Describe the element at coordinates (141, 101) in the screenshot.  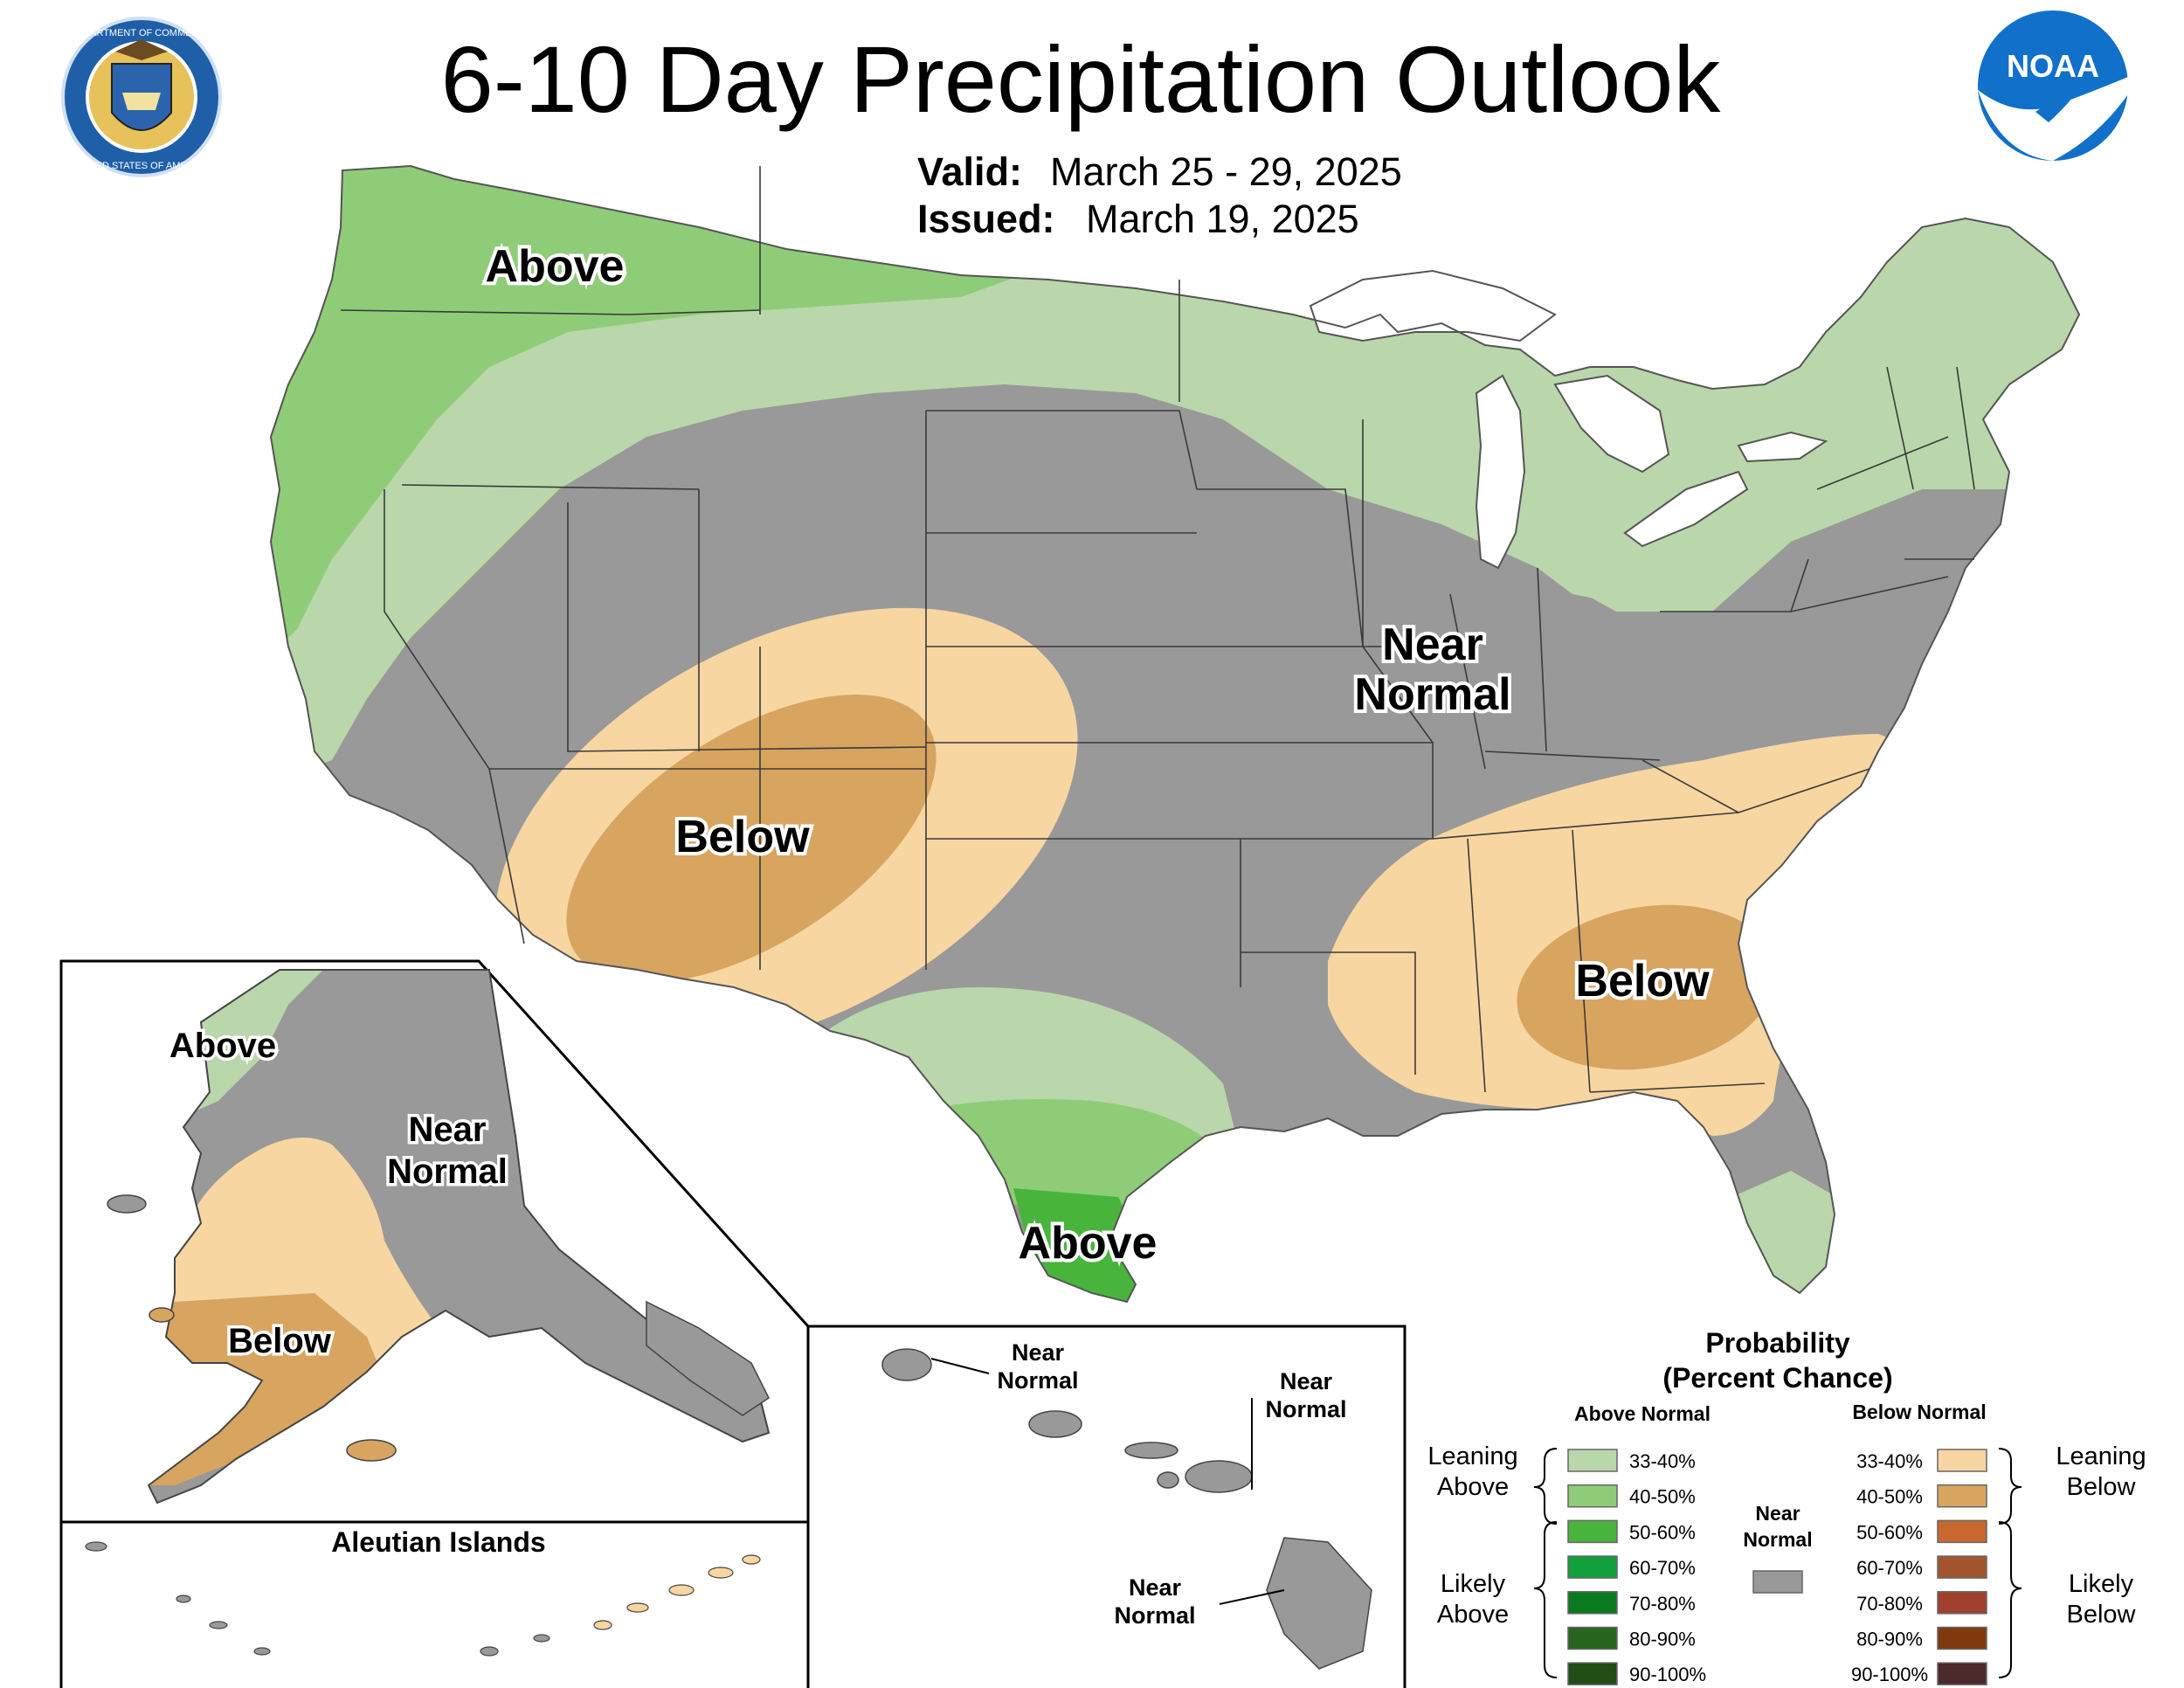
I see `seal-ship-icon` at that location.